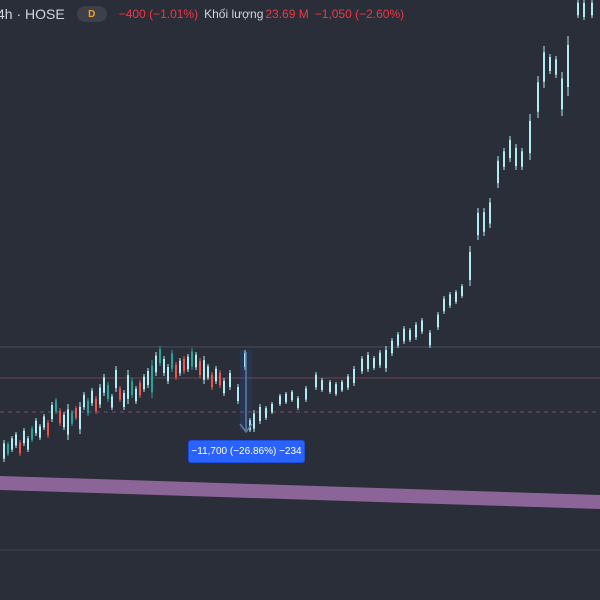 This screenshot has width=600, height=600. Describe the element at coordinates (32, 14) in the screenshot. I see `symbol-interval: 4h · HOSE` at that location.